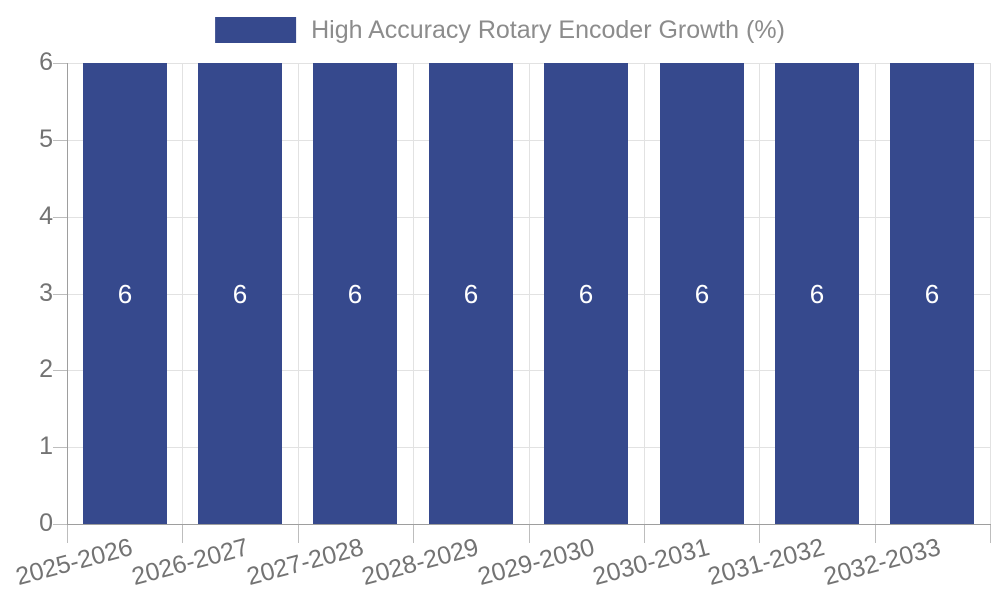 Image resolution: width=1000 pixels, height=600 pixels. Describe the element at coordinates (74, 562) in the screenshot. I see `x-axis-label: 2025-2026` at that location.